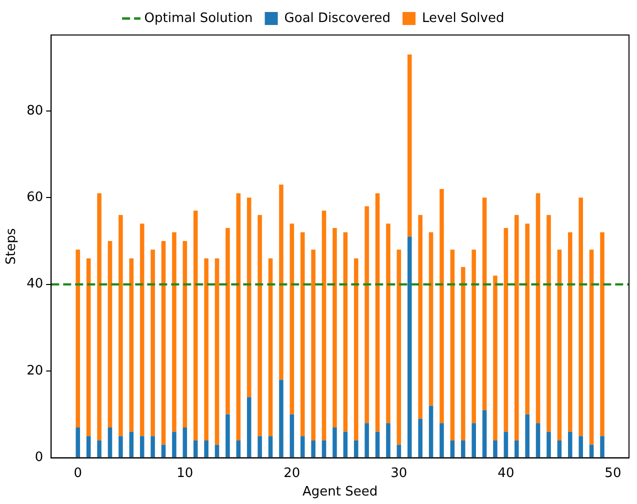 Image resolution: width=637 pixels, height=504 pixels. What do you see at coordinates (39, 458) in the screenshot?
I see `y-tick-label: 0` at bounding box center [39, 458].